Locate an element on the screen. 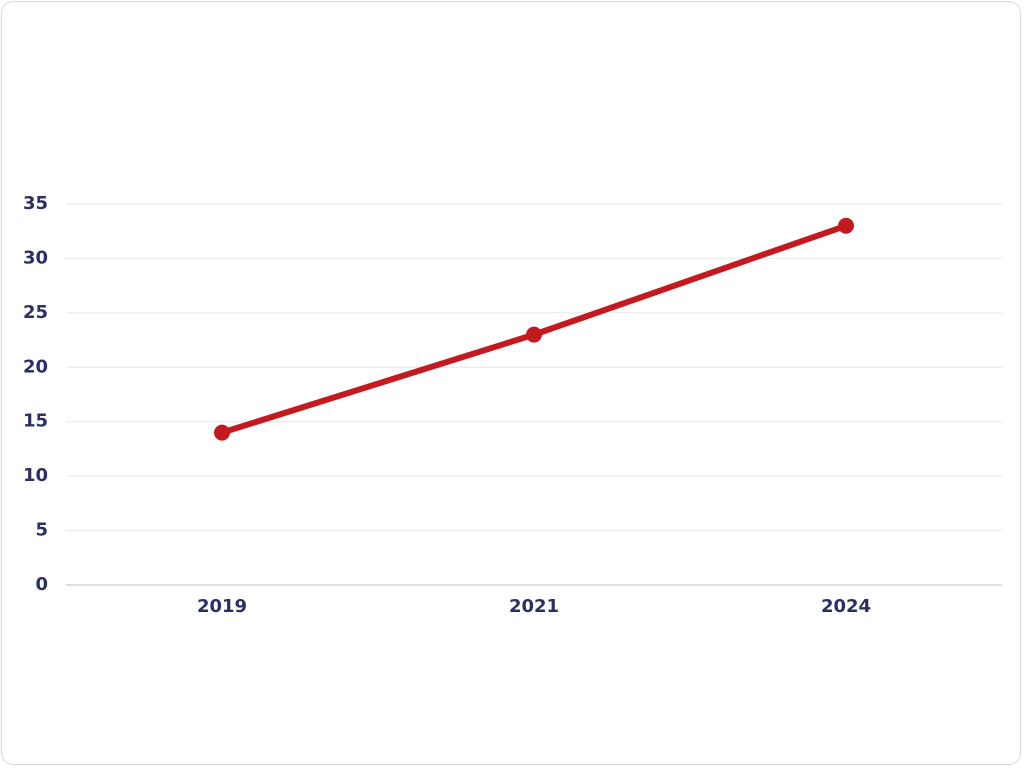  y-tick-label: 10 is located at coordinates (35, 475).